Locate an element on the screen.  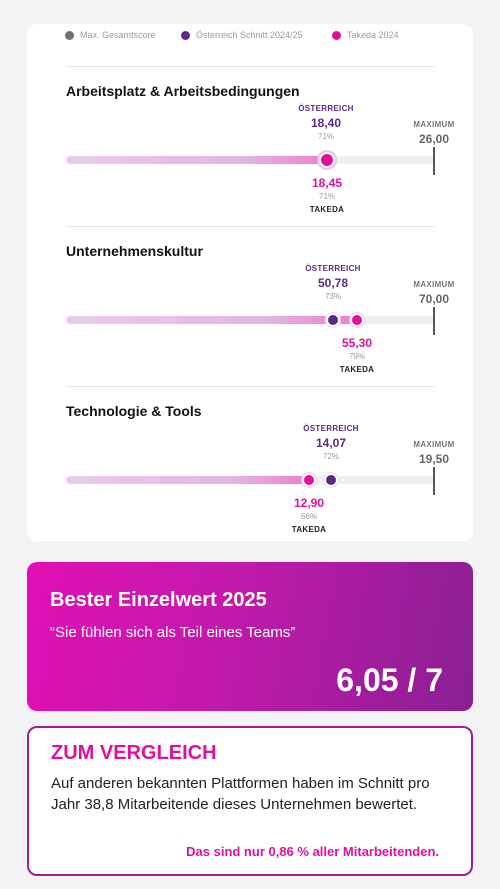
austria-value: 50,78 is located at coordinates (333, 283).